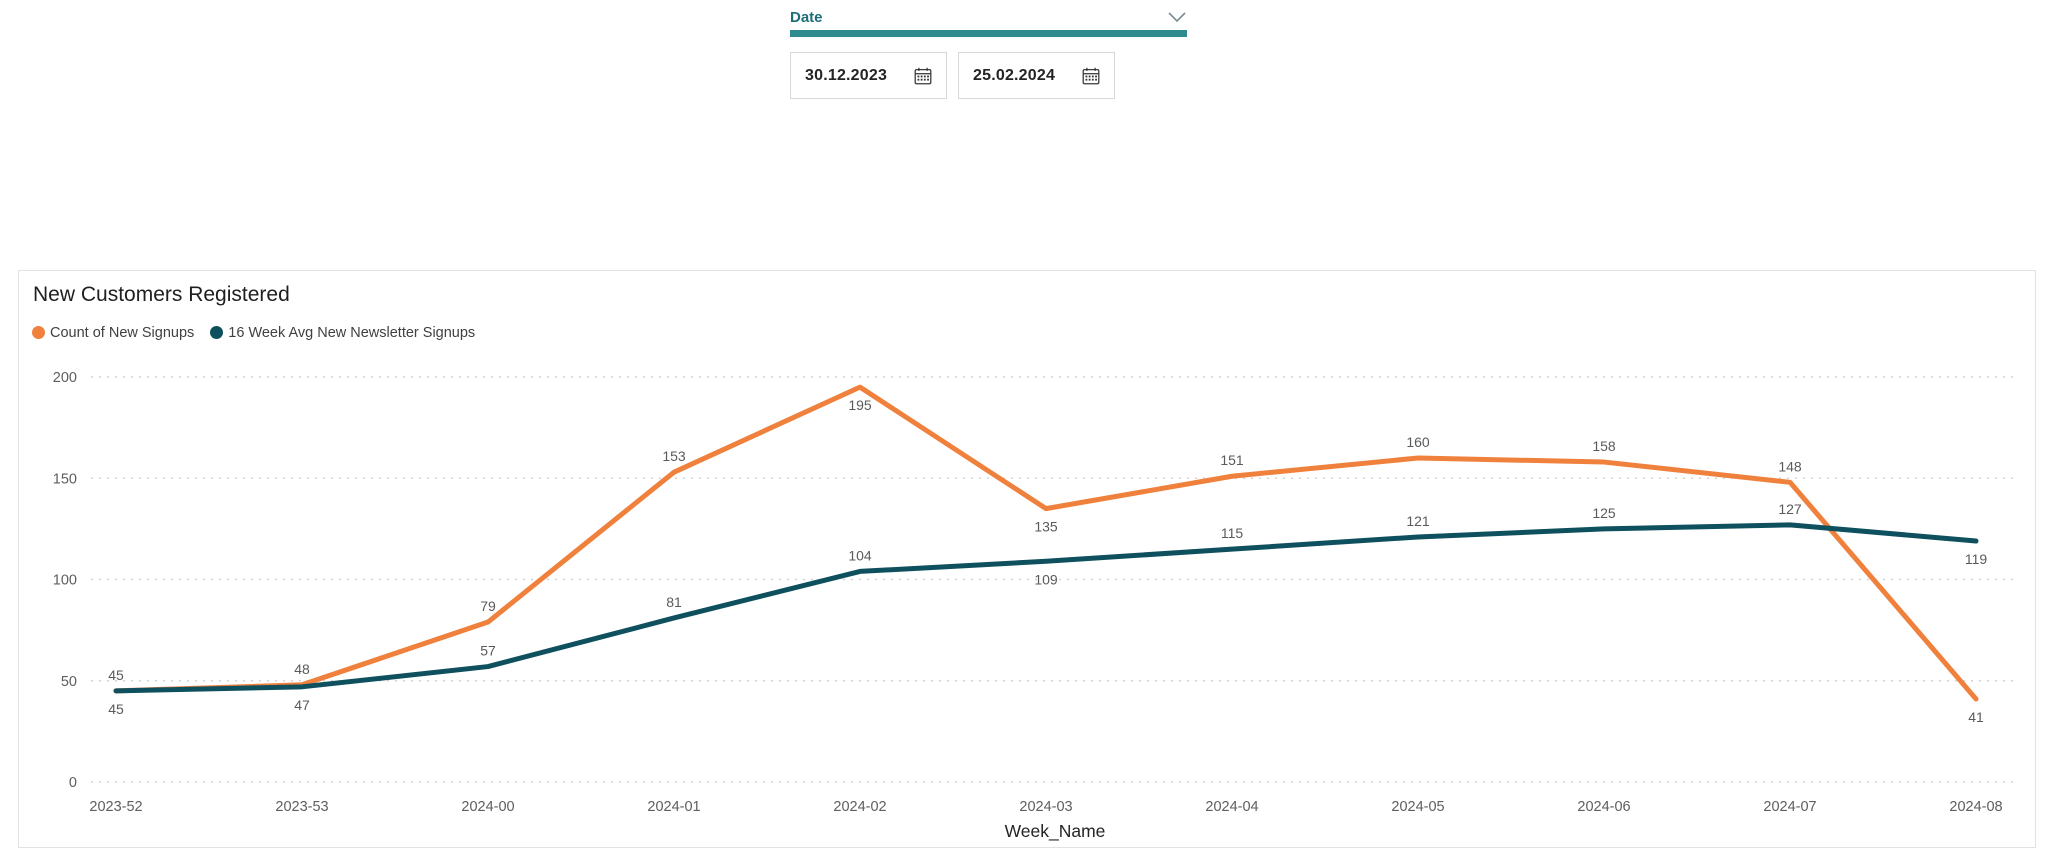  Describe the element at coordinates (1177, 17) in the screenshot. I see `chevron-down-icon` at that location.